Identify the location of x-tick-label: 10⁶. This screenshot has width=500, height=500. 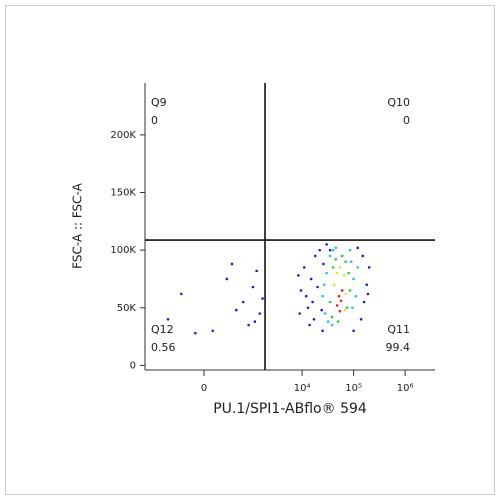
(405, 388).